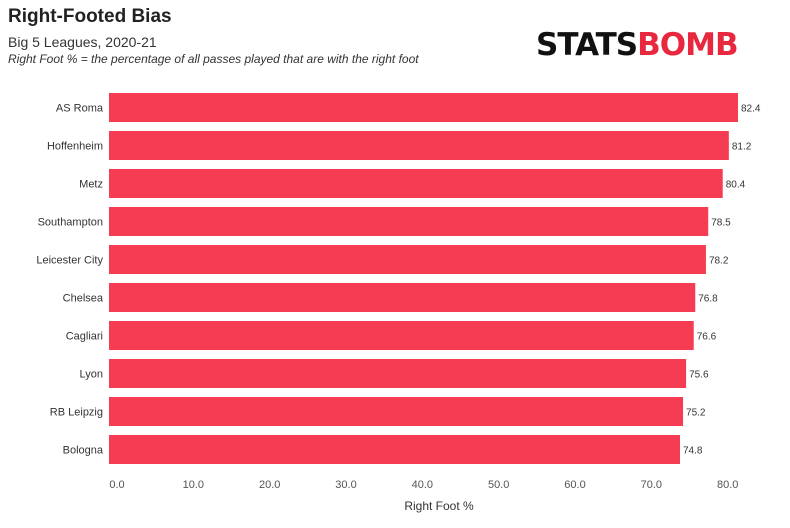 Image resolution: width=790 pixels, height=528 pixels. I want to click on x-axis-label: Right Foot %, so click(439, 506).